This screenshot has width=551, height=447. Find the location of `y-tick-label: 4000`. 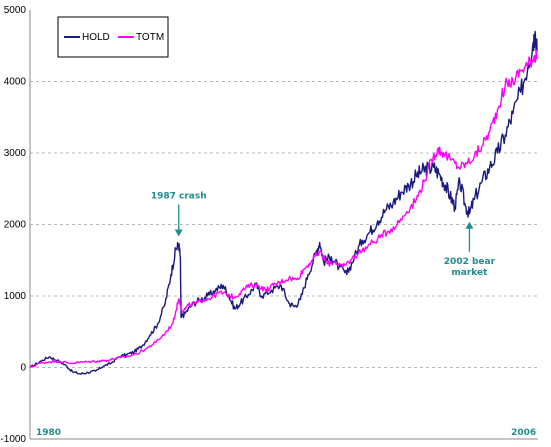

y-tick-label: 4000 is located at coordinates (15, 82).